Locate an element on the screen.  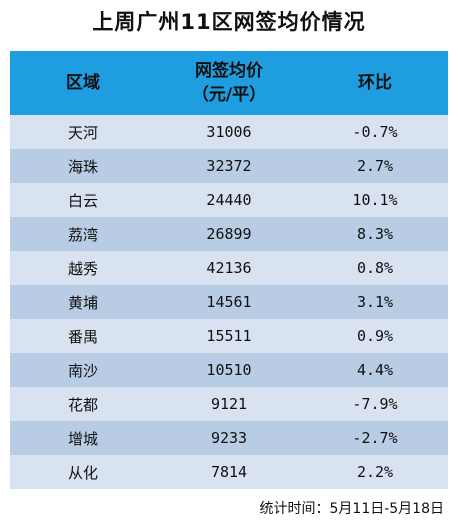
cell-change: 10.1% is located at coordinates (375, 200).